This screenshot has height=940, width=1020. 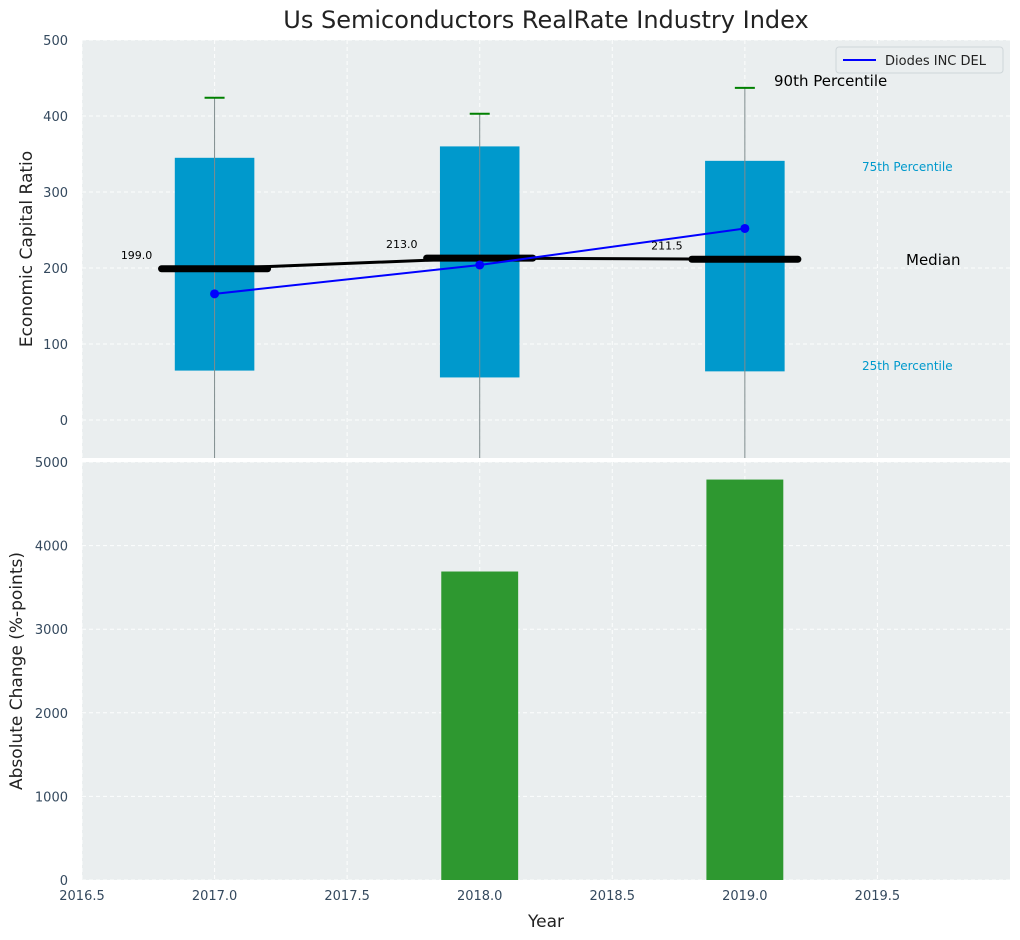 What do you see at coordinates (878, 896) in the screenshot?
I see `x-tick-label: 2019.5` at bounding box center [878, 896].